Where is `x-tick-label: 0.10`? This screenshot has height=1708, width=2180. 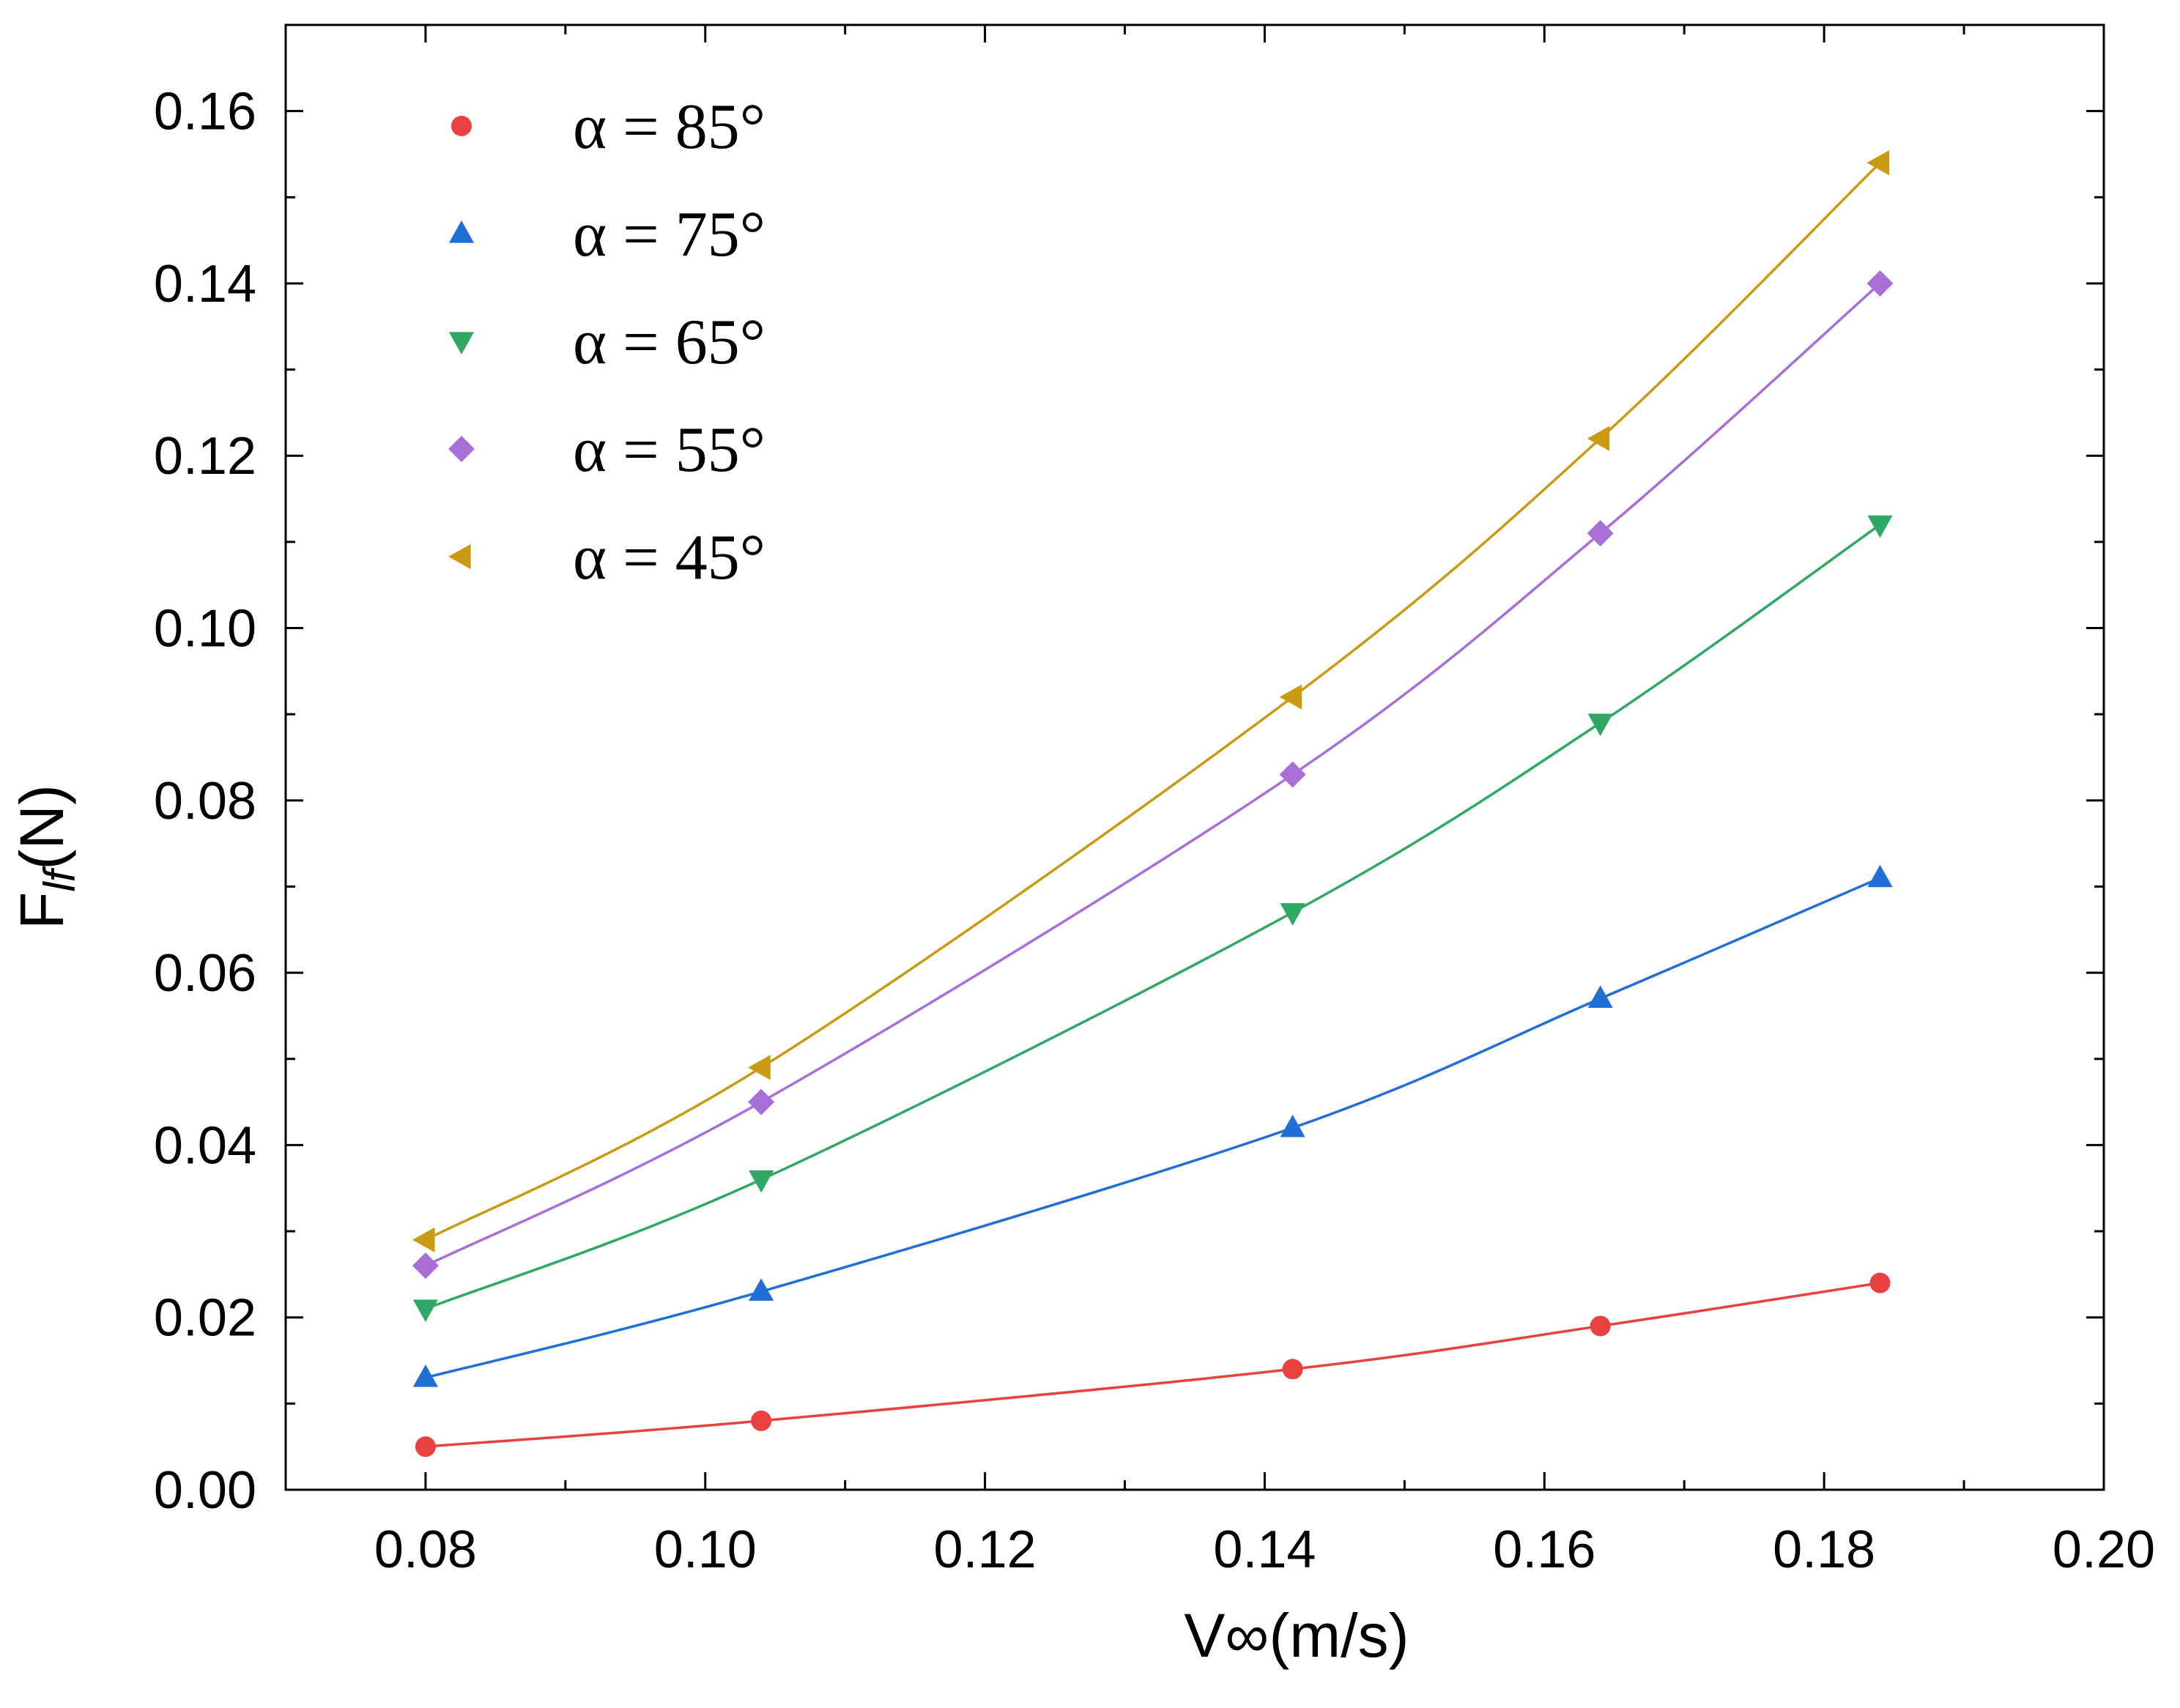
x-tick-label: 0.10 is located at coordinates (706, 1550).